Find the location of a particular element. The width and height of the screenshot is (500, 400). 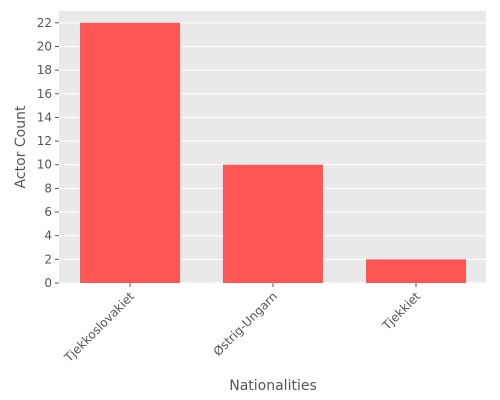

x-axis-title: Nationalities is located at coordinates (273, 386).